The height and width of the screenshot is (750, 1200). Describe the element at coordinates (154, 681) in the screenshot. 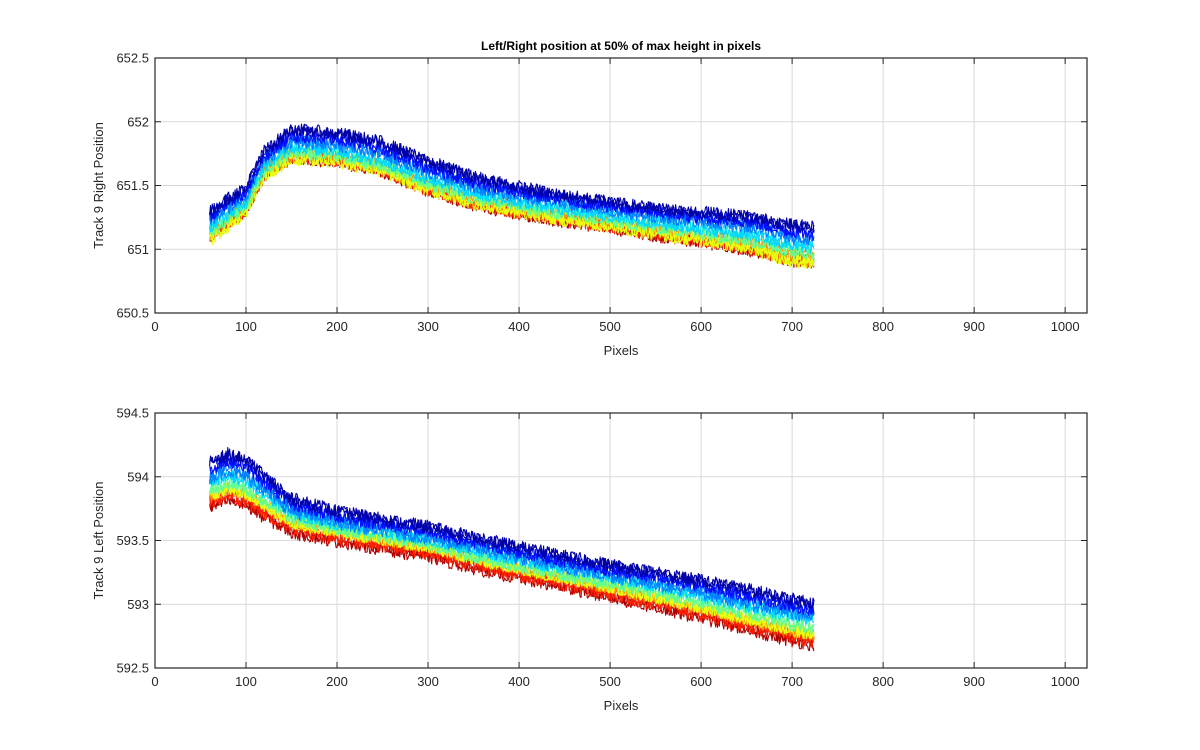

I see `bottom-x-tick-label: 0` at that location.